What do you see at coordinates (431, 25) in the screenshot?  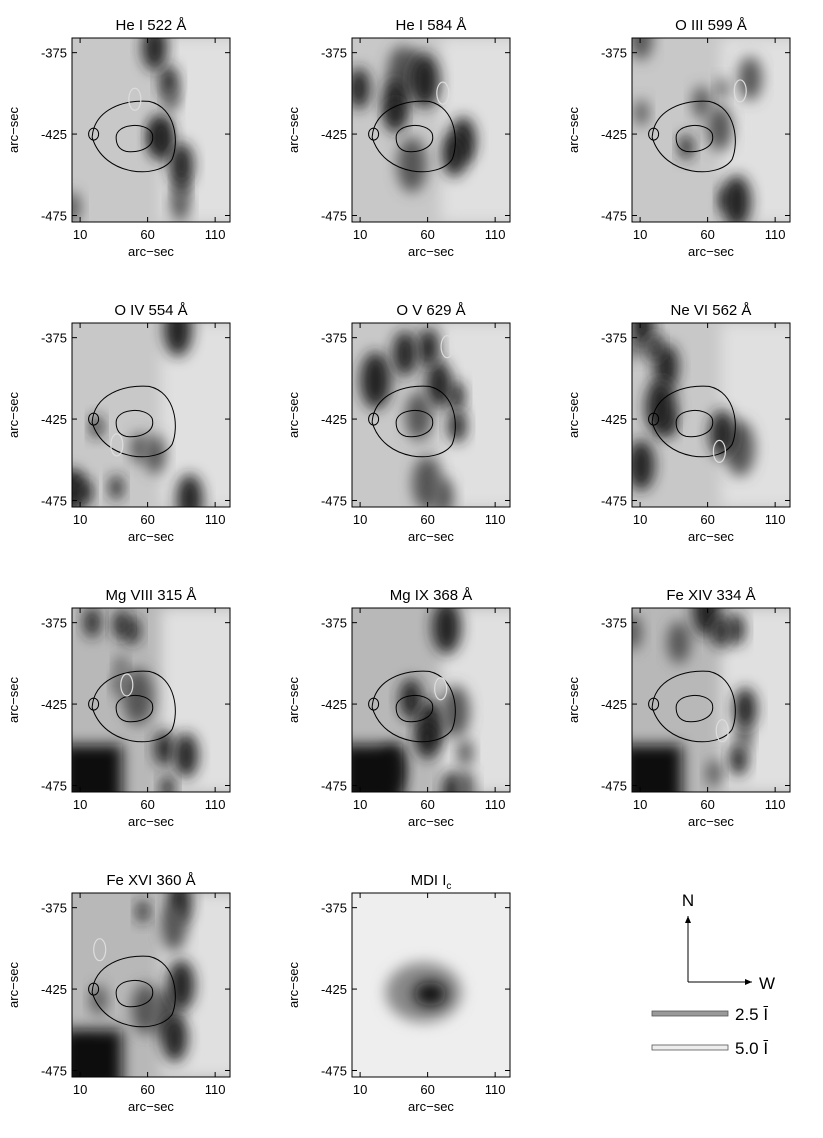 I see `panel-title: He I 584 Å` at bounding box center [431, 25].